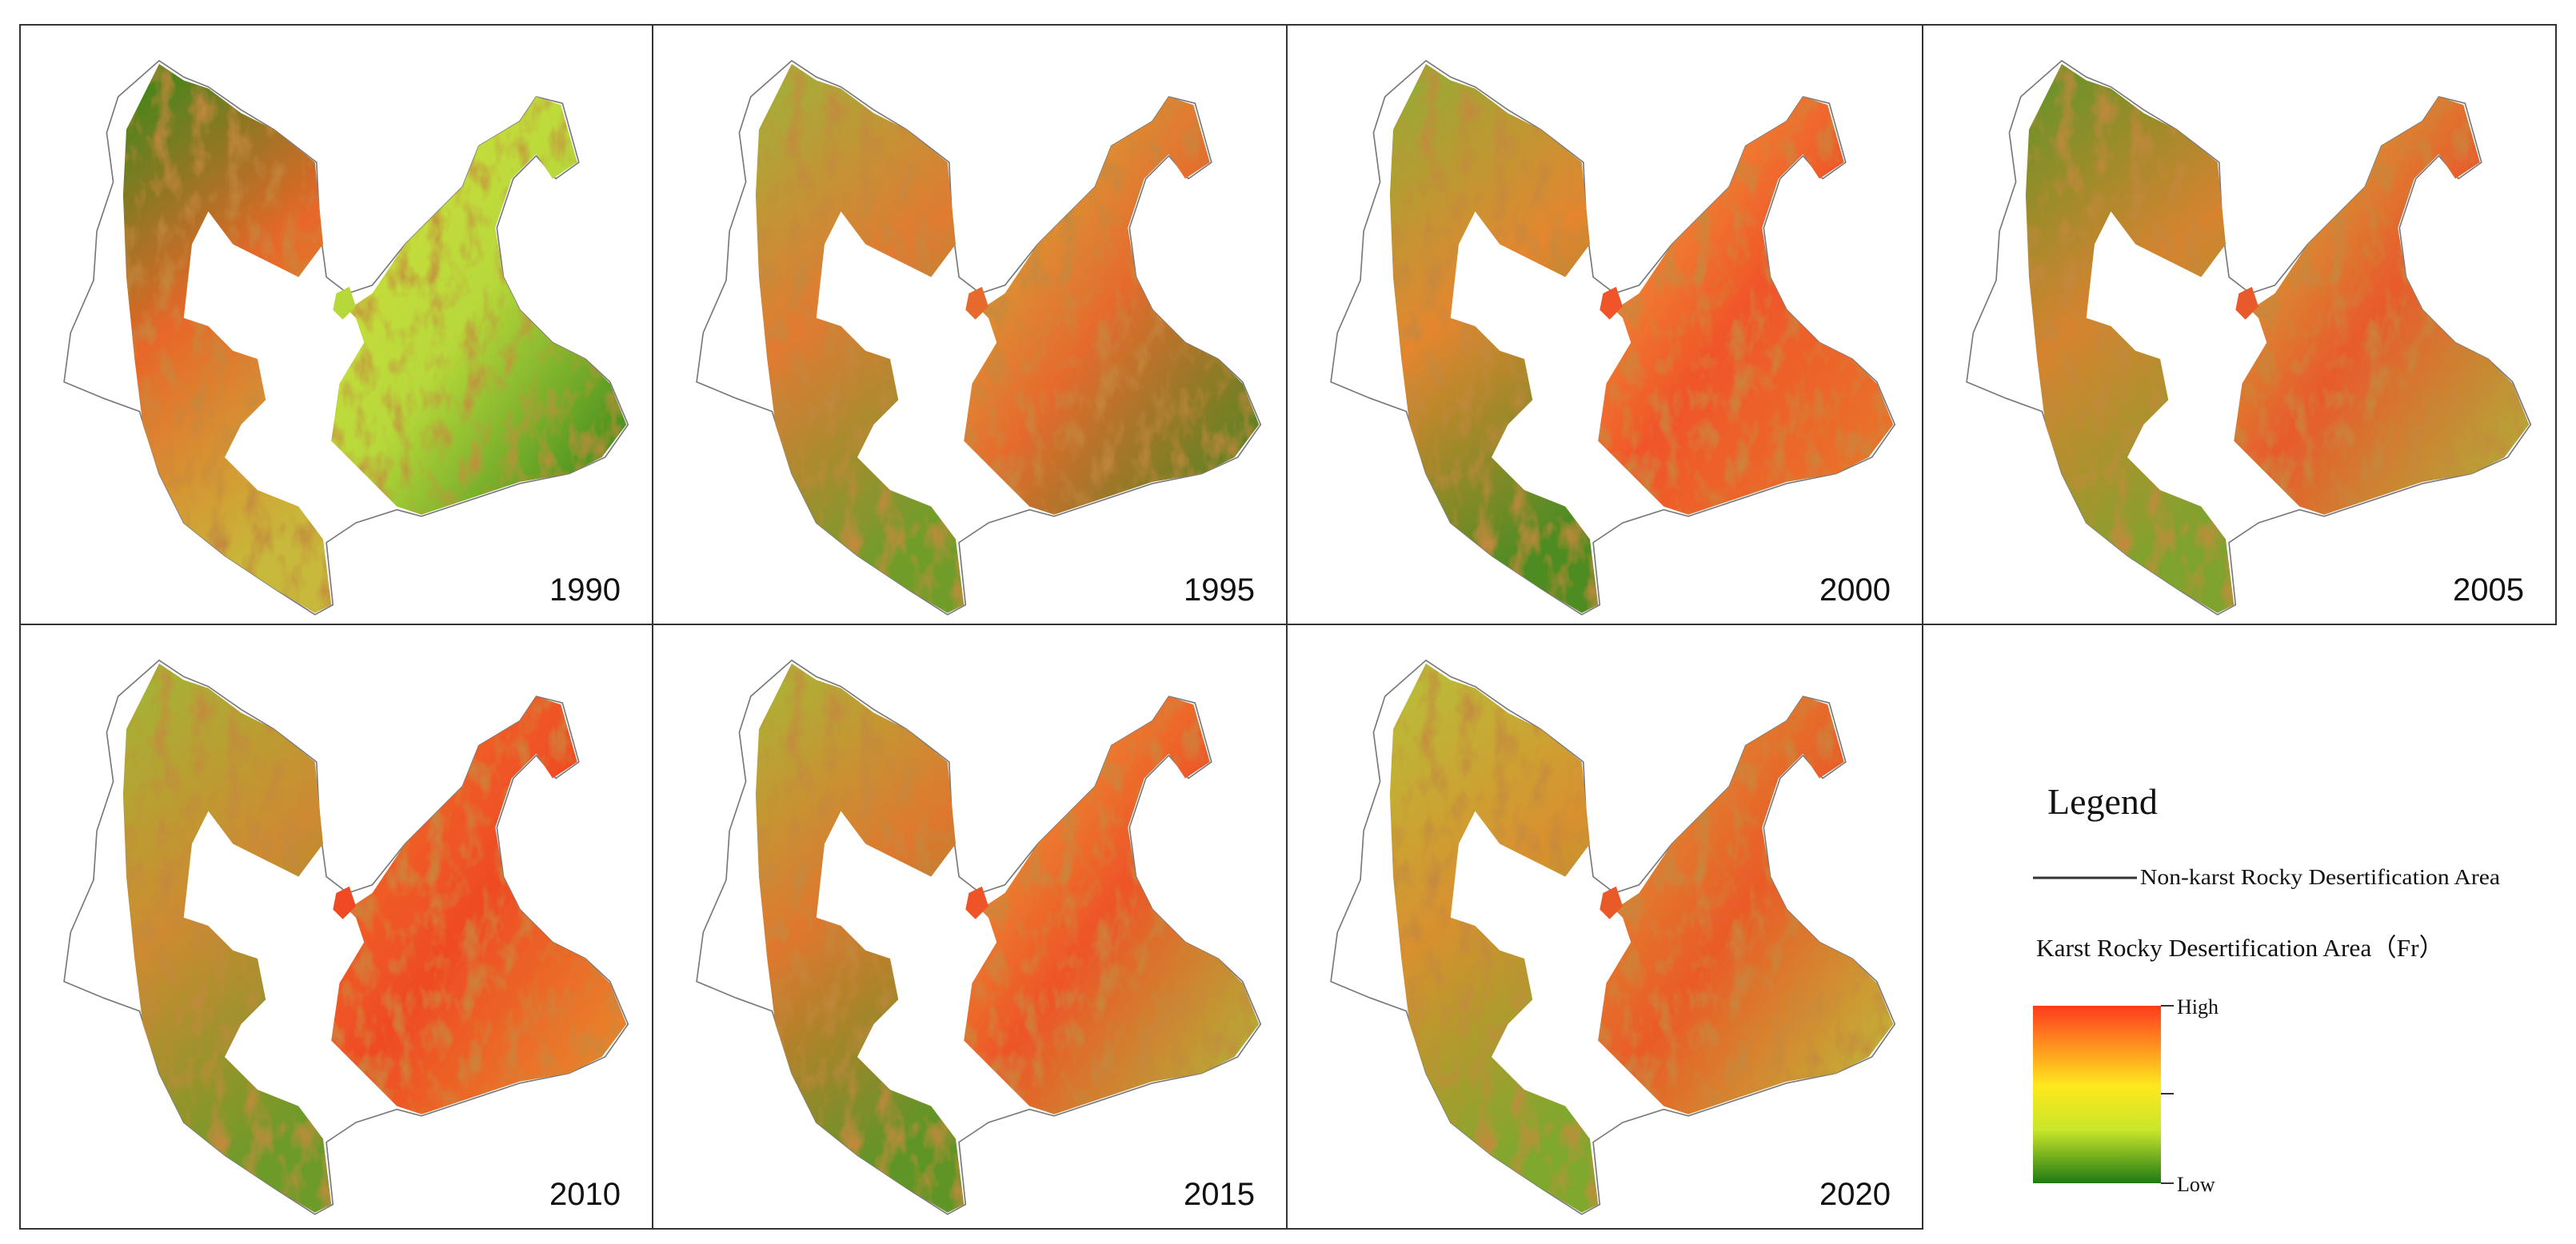  I want to click on map-panel: 2015, so click(970, 927).